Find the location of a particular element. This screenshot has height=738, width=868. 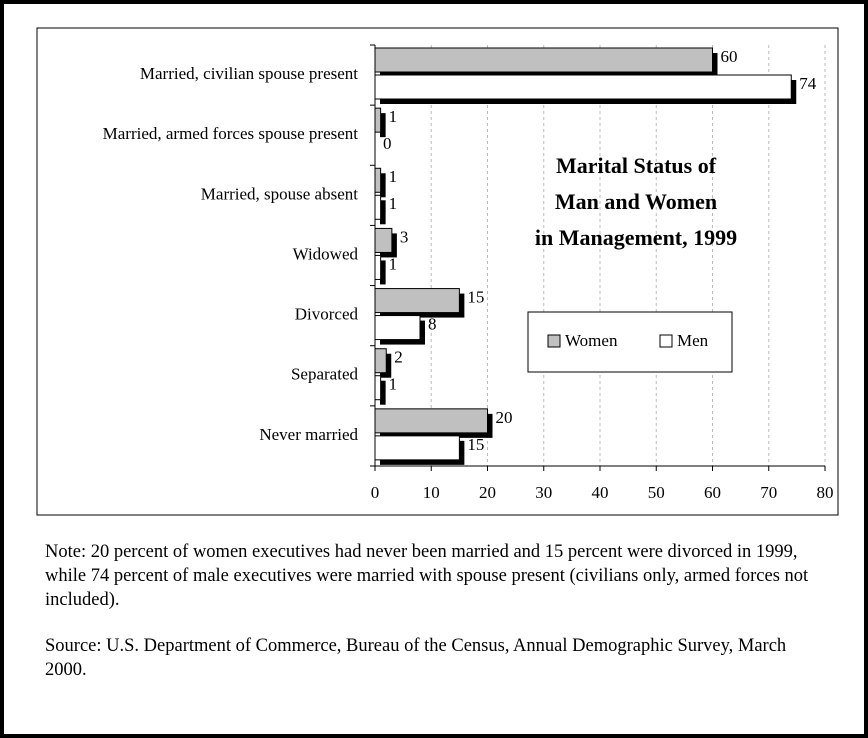

value-label: 74 is located at coordinates (808, 83).